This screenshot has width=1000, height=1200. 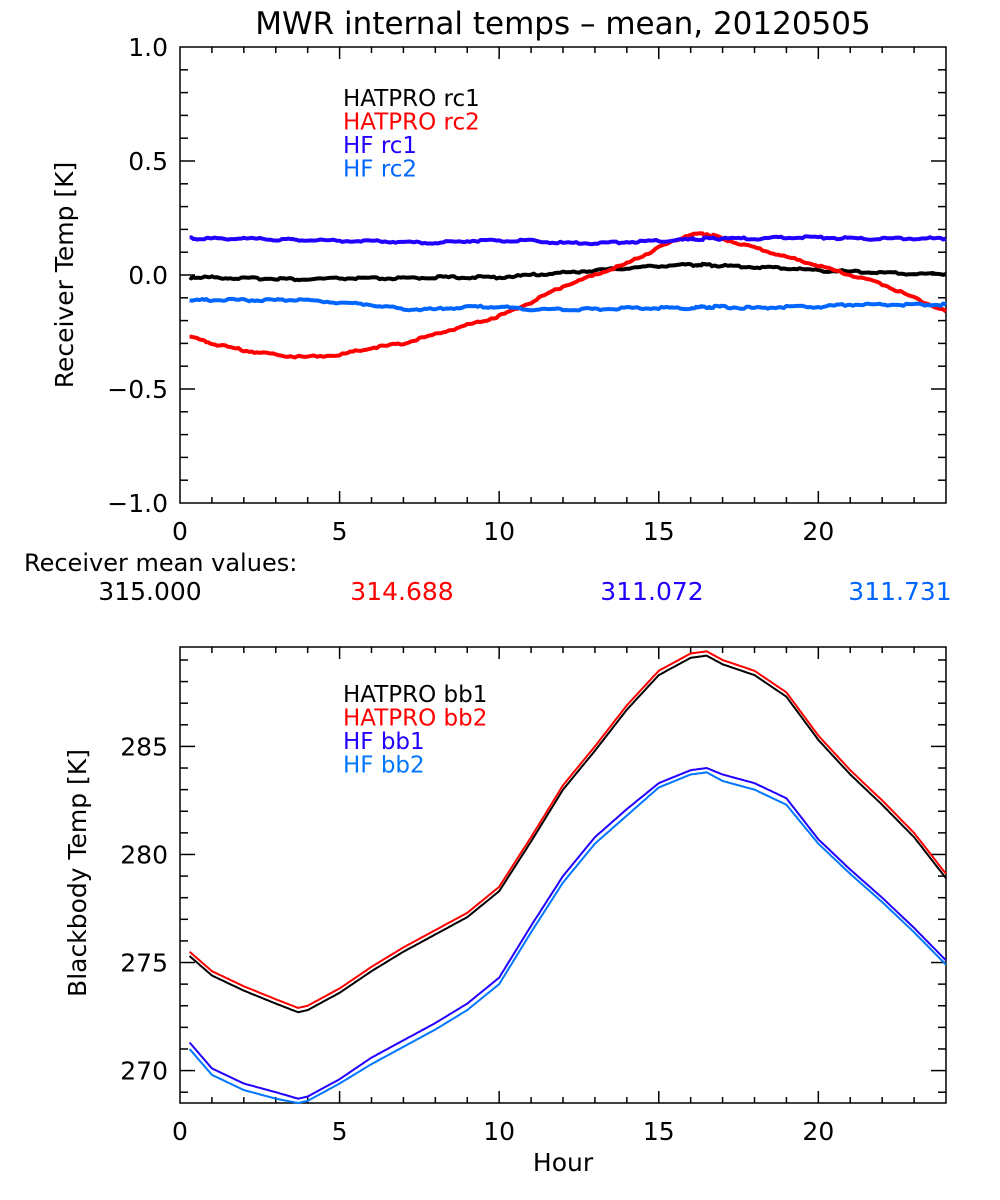 I want to click on series-line-hf-rc1, so click(x=568, y=240).